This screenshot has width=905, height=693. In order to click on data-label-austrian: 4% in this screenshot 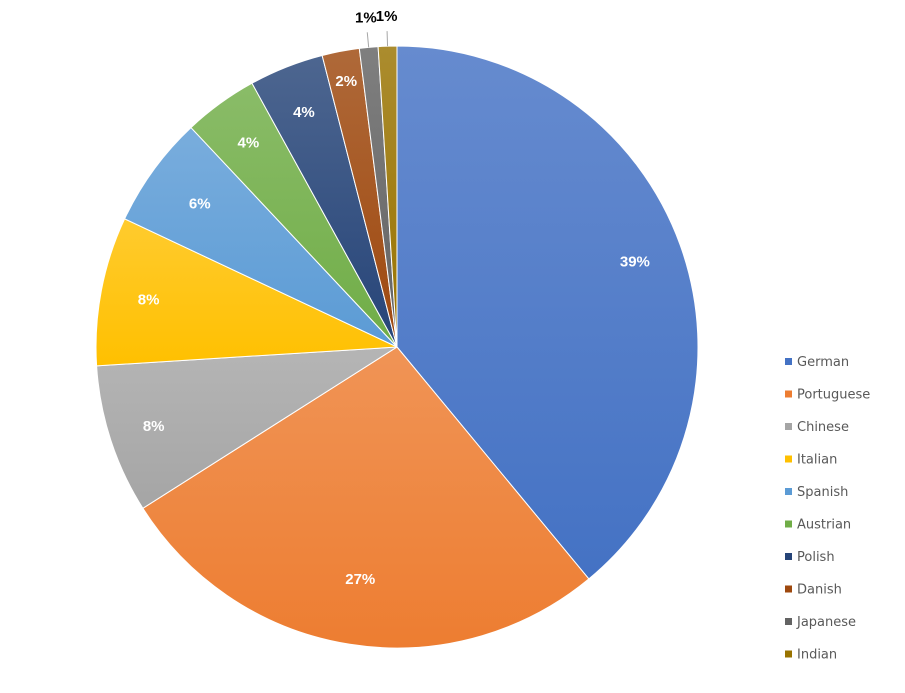, I will do `click(249, 142)`.